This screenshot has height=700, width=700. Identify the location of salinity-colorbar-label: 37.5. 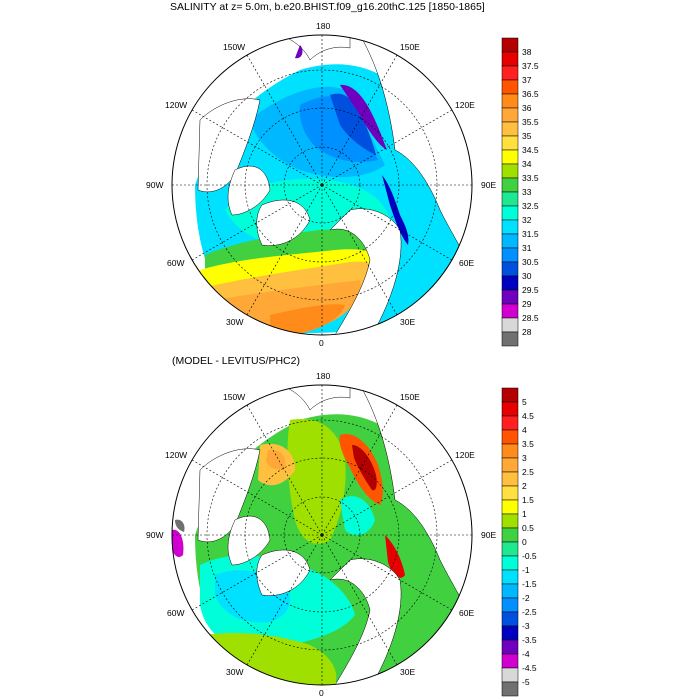
(530, 66).